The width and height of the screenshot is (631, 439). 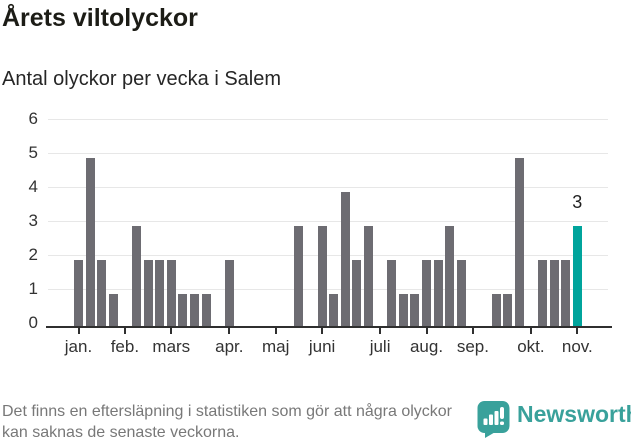 I want to click on brand-name: Newsworthy, so click(x=574, y=414).